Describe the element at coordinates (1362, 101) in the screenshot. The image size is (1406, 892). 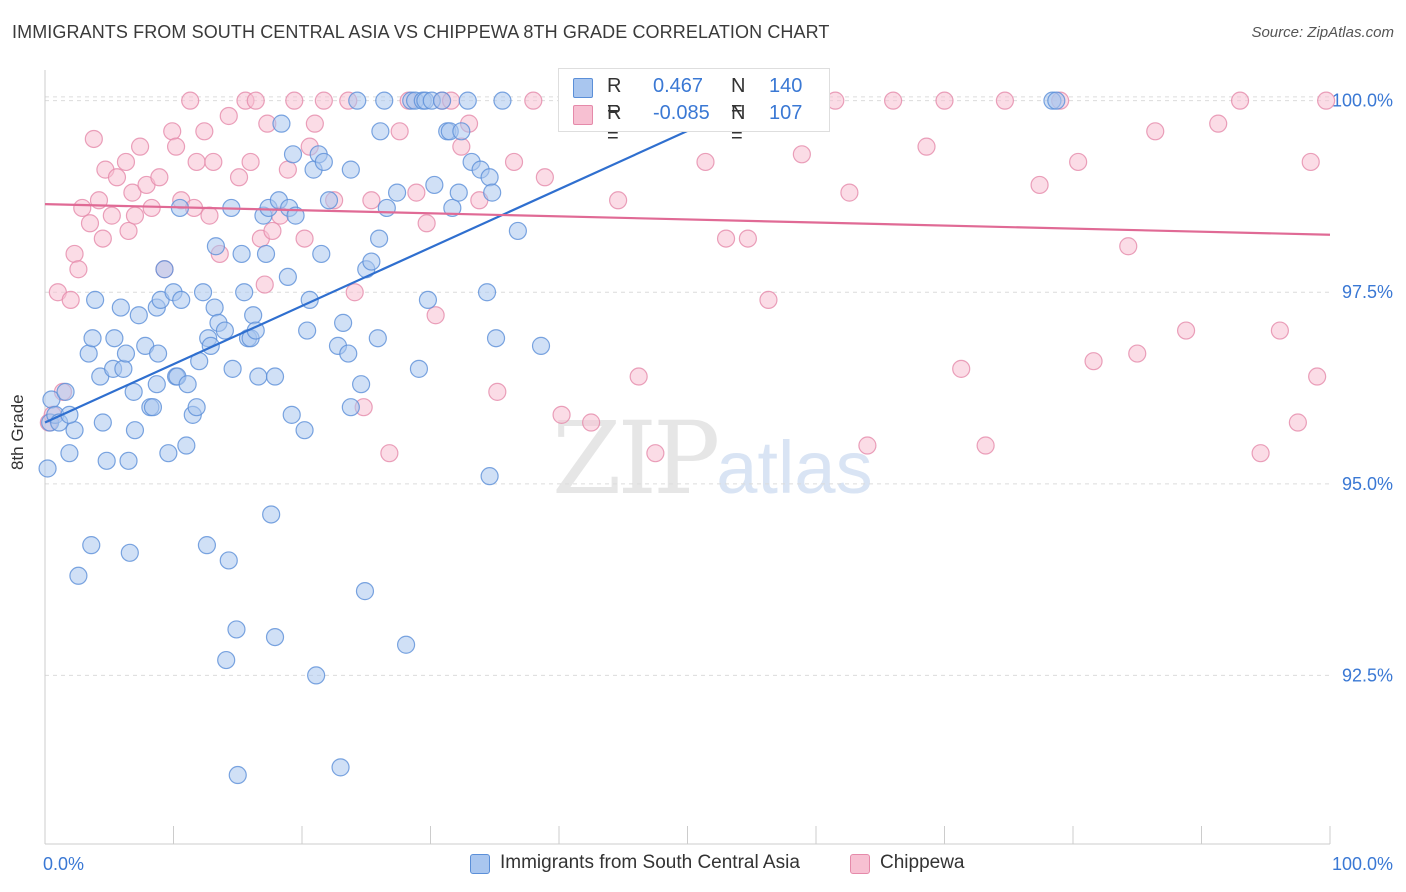
I see `y-tick-label: 100.0%` at that location.